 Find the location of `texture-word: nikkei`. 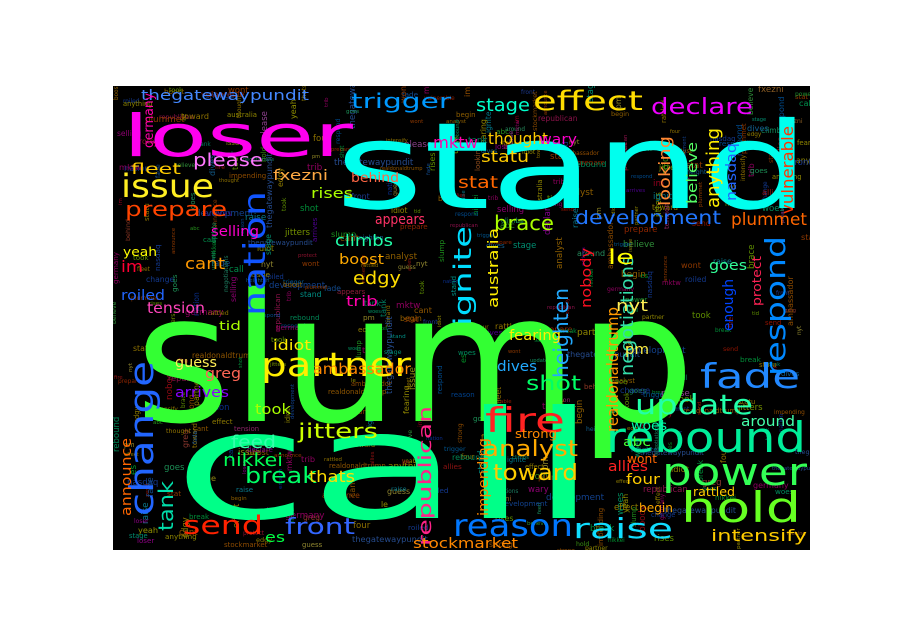

texture-word: nikkei is located at coordinates (591, 277).